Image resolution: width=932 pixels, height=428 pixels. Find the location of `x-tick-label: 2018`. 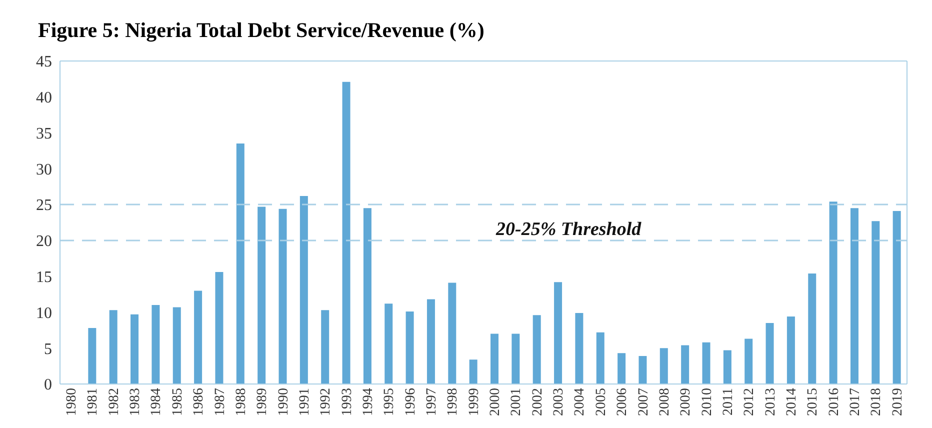

x-tick-label: 2018 is located at coordinates (876, 402).